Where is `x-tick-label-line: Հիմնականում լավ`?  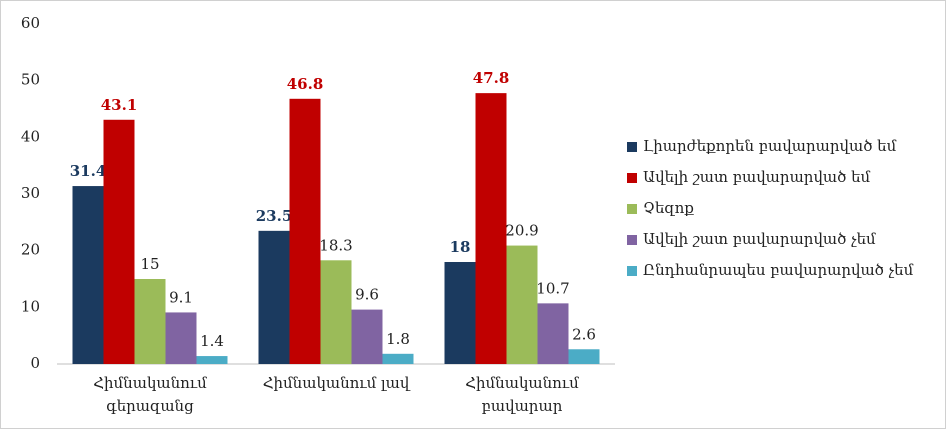
x-tick-label-line: Հիմնականում լավ is located at coordinates (337, 383).